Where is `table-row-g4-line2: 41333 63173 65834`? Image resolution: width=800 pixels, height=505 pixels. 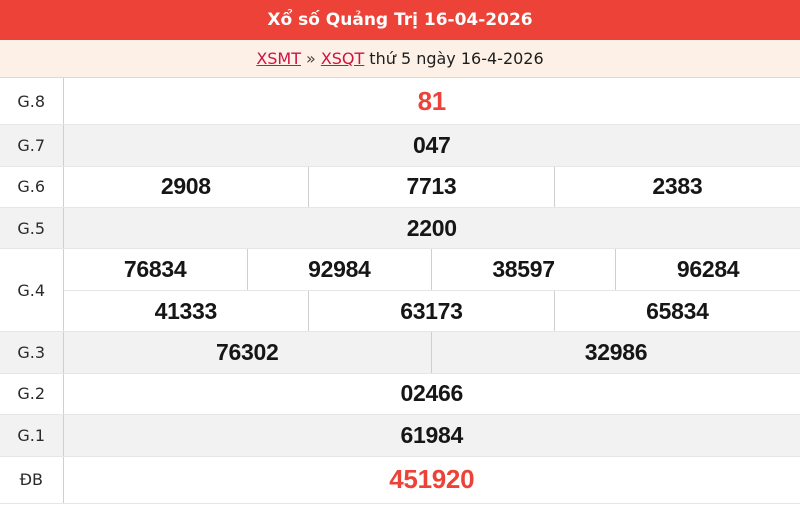
table-row-g4-line2: 41333 63173 65834 is located at coordinates (400, 311).